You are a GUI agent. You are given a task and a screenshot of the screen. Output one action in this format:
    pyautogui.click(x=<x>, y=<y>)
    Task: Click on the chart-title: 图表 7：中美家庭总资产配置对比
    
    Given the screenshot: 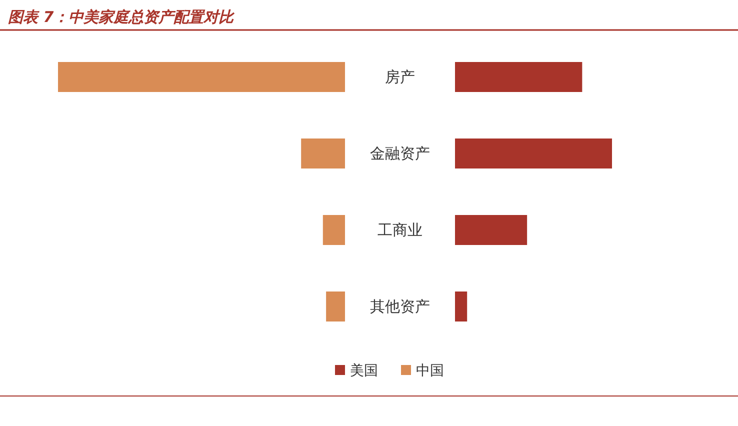 What is the action you would take?
    pyautogui.click(x=122, y=17)
    